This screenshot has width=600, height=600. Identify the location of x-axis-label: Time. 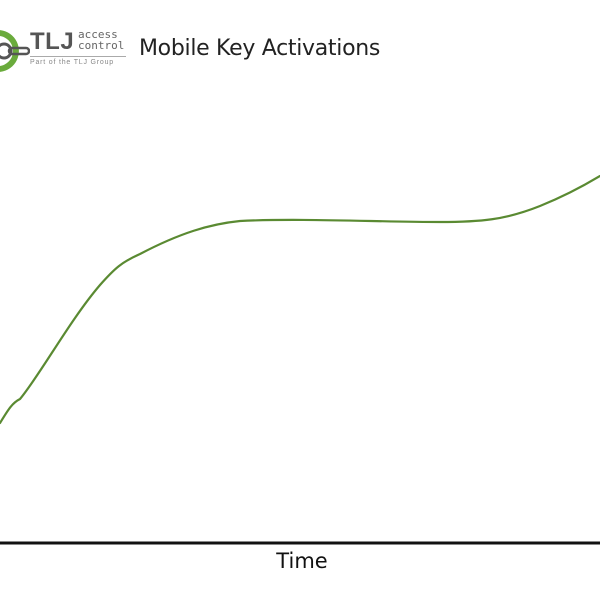
(302, 561).